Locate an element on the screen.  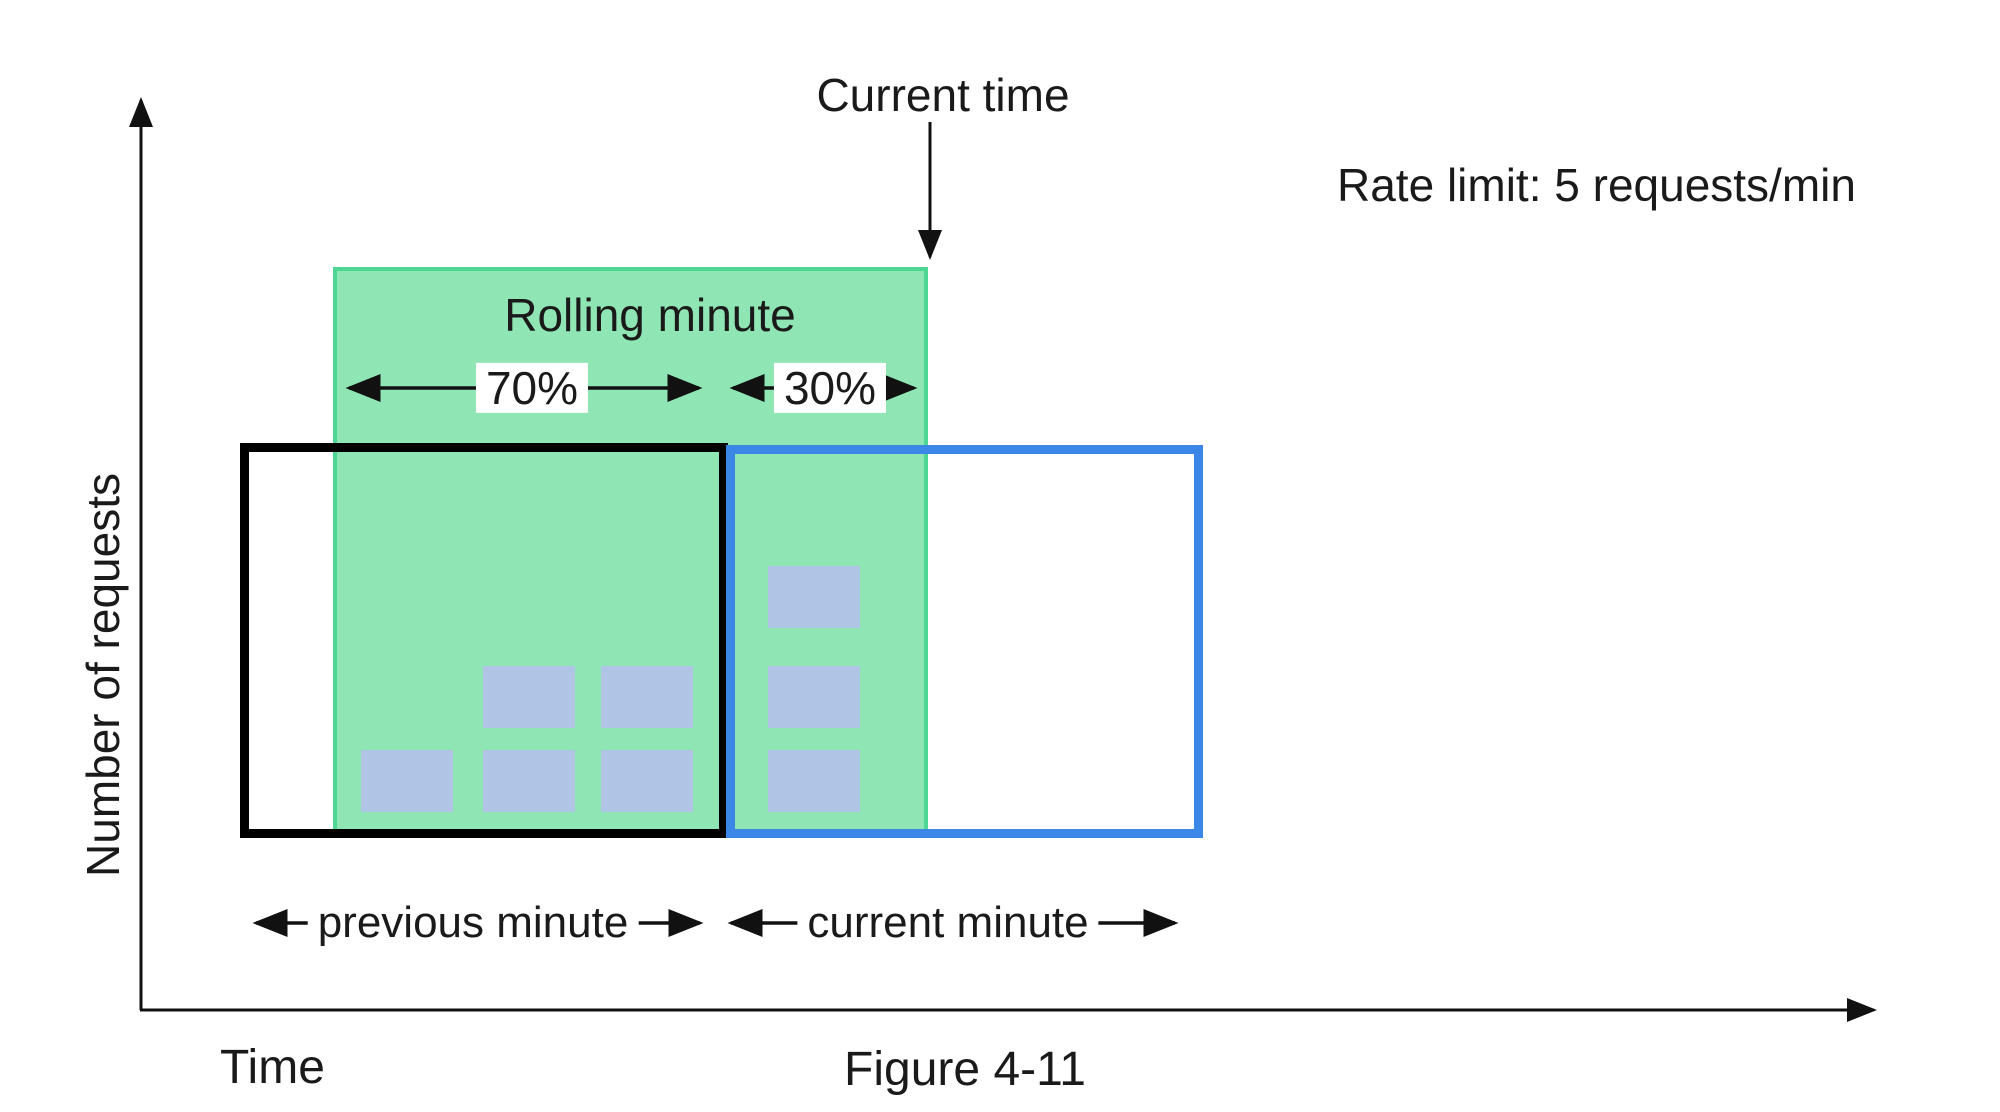
figure-caption: Figure 4-11 is located at coordinates (965, 1069).